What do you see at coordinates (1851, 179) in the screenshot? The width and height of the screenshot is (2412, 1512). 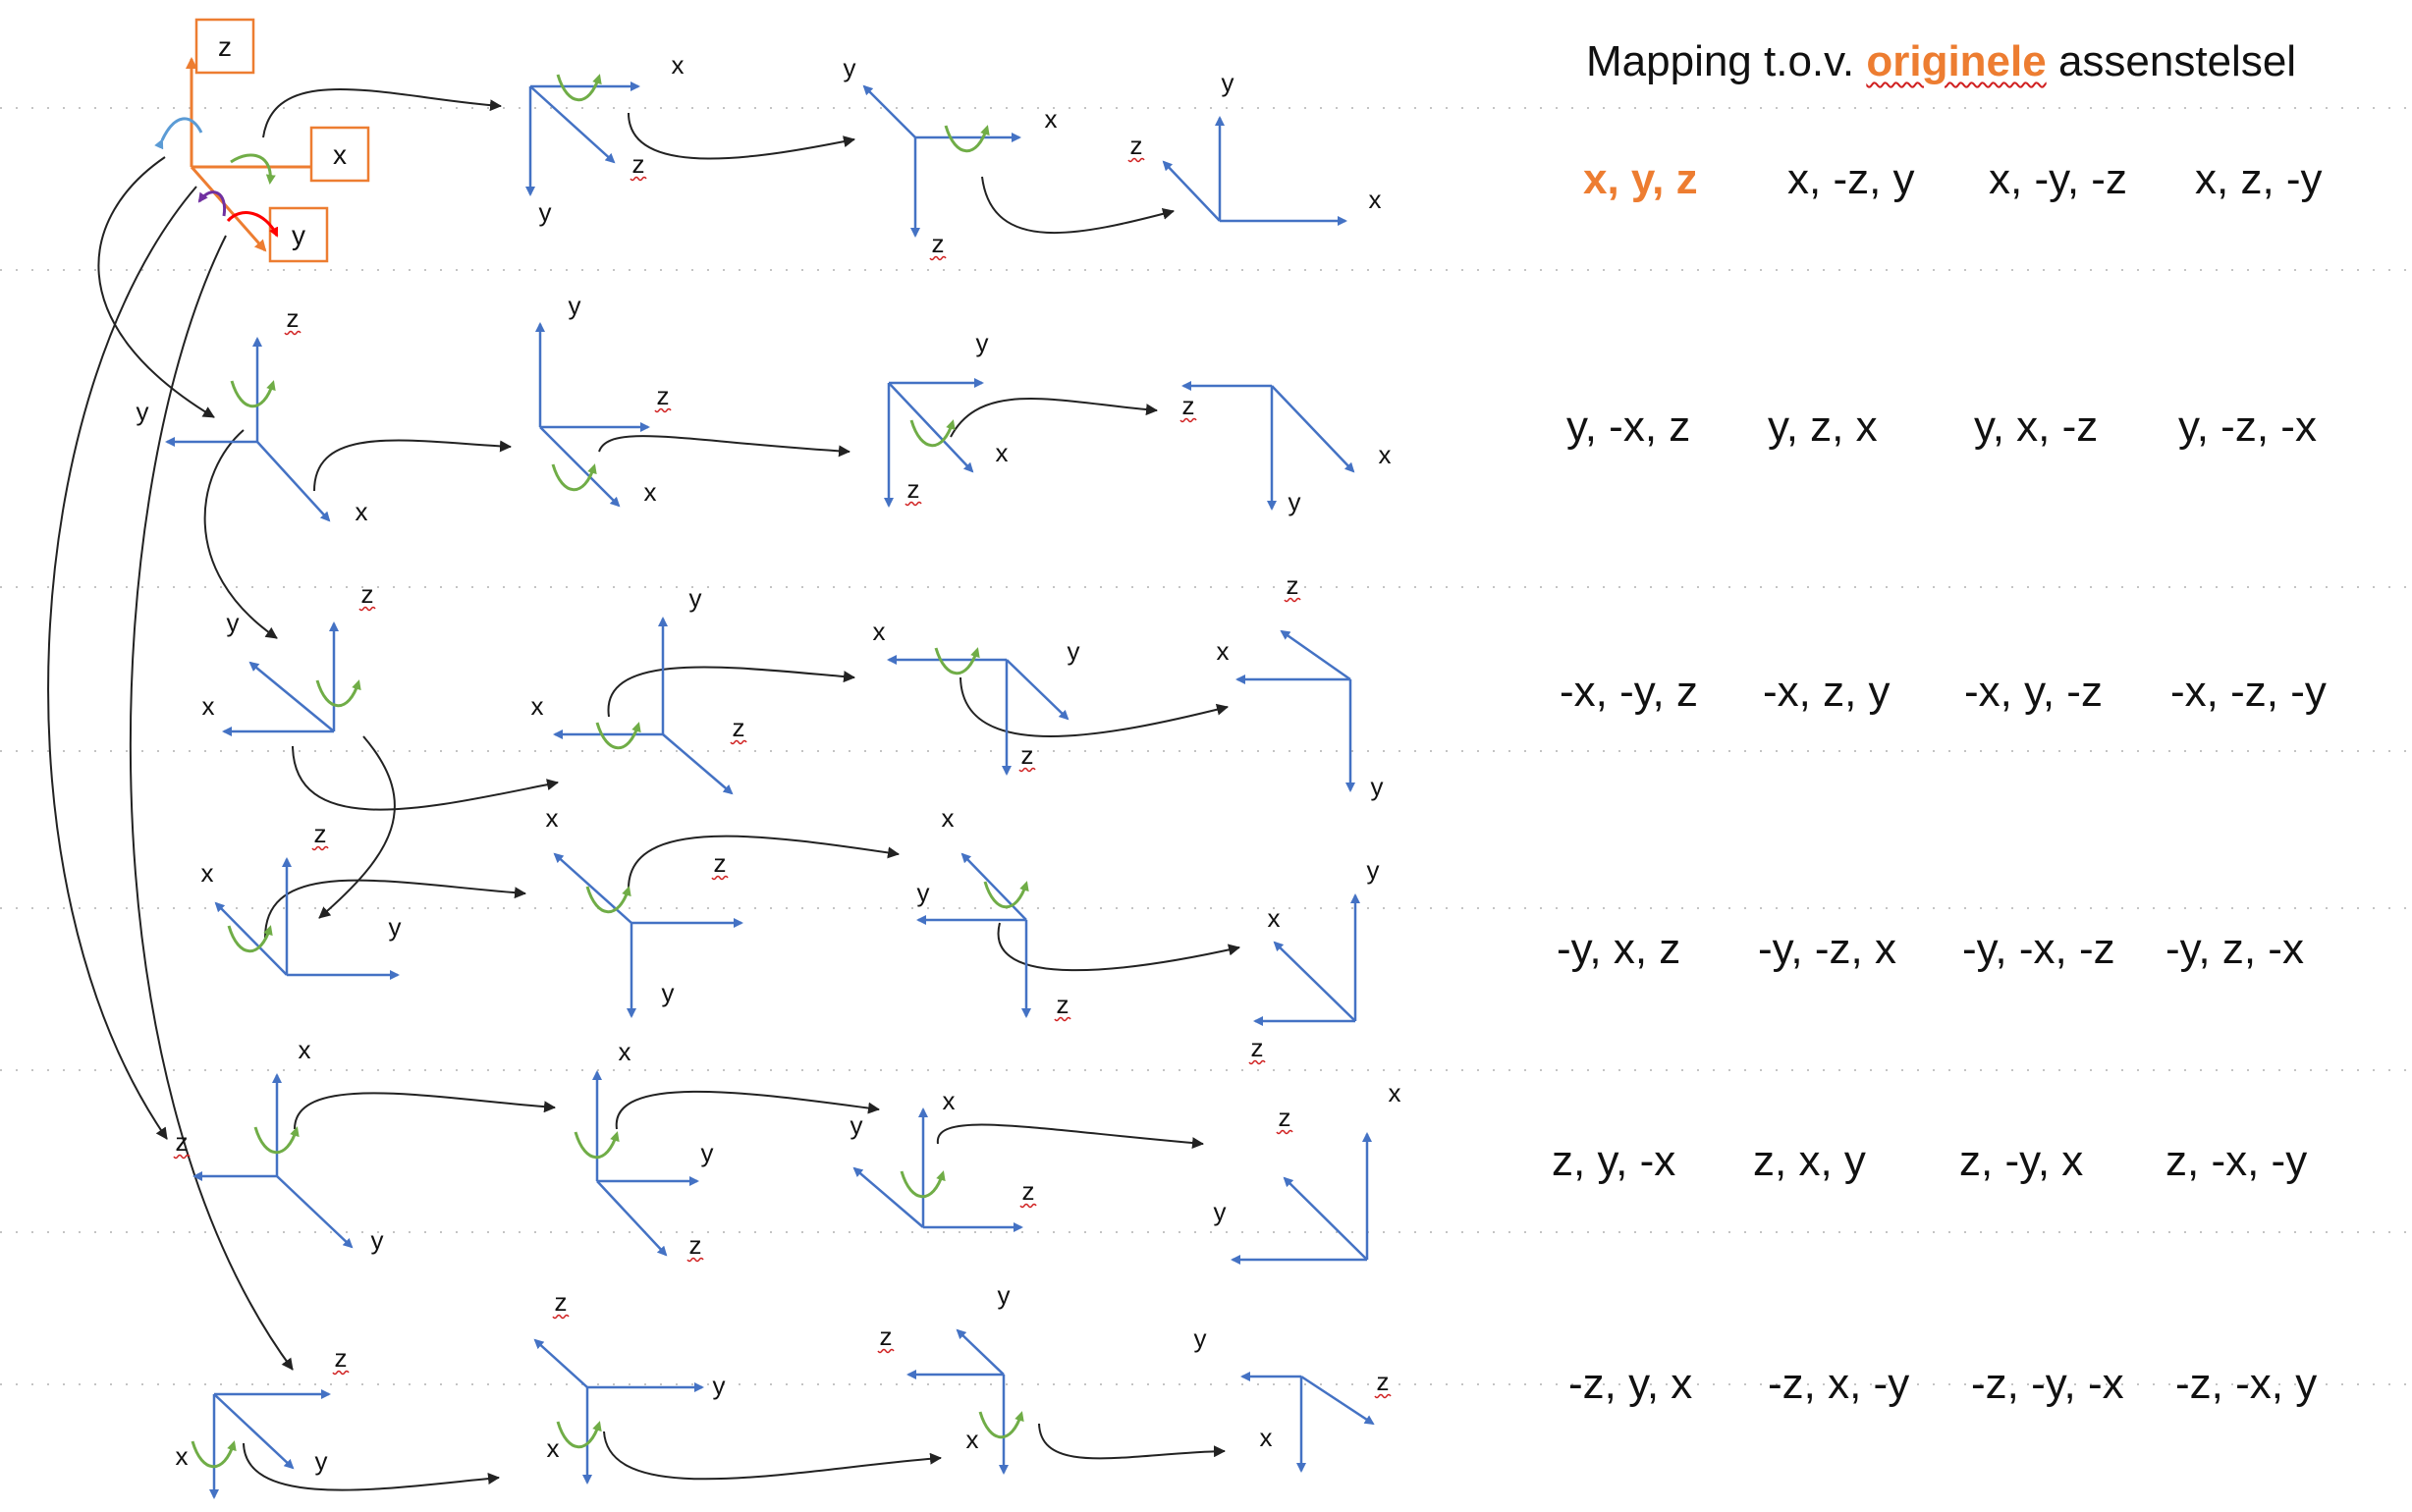 I see `mapping-cell: x, -z, y` at bounding box center [1851, 179].